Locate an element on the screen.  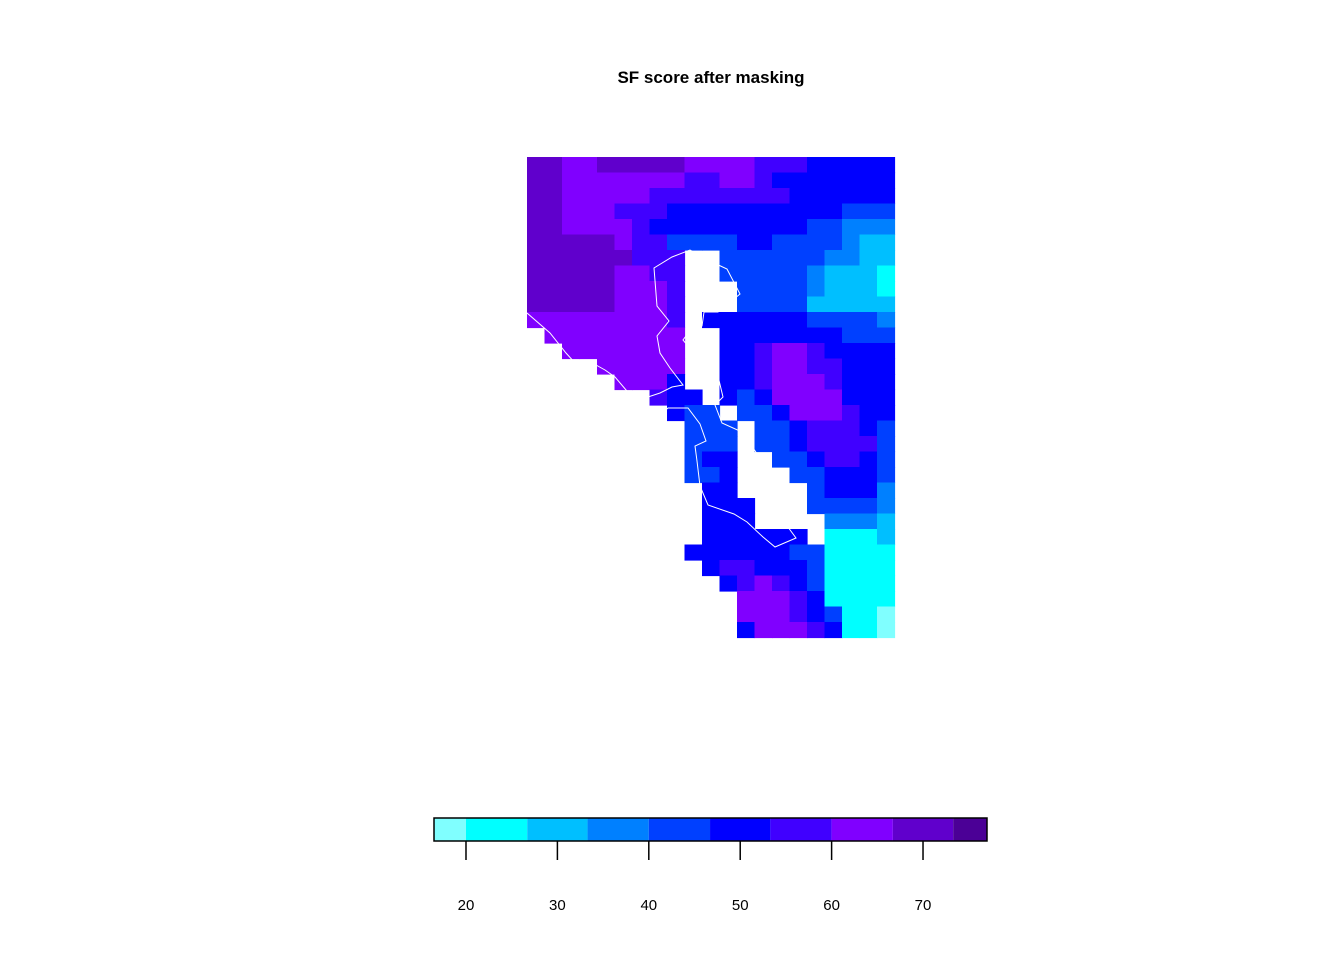
legend-tick-label: 70 is located at coordinates (923, 905).